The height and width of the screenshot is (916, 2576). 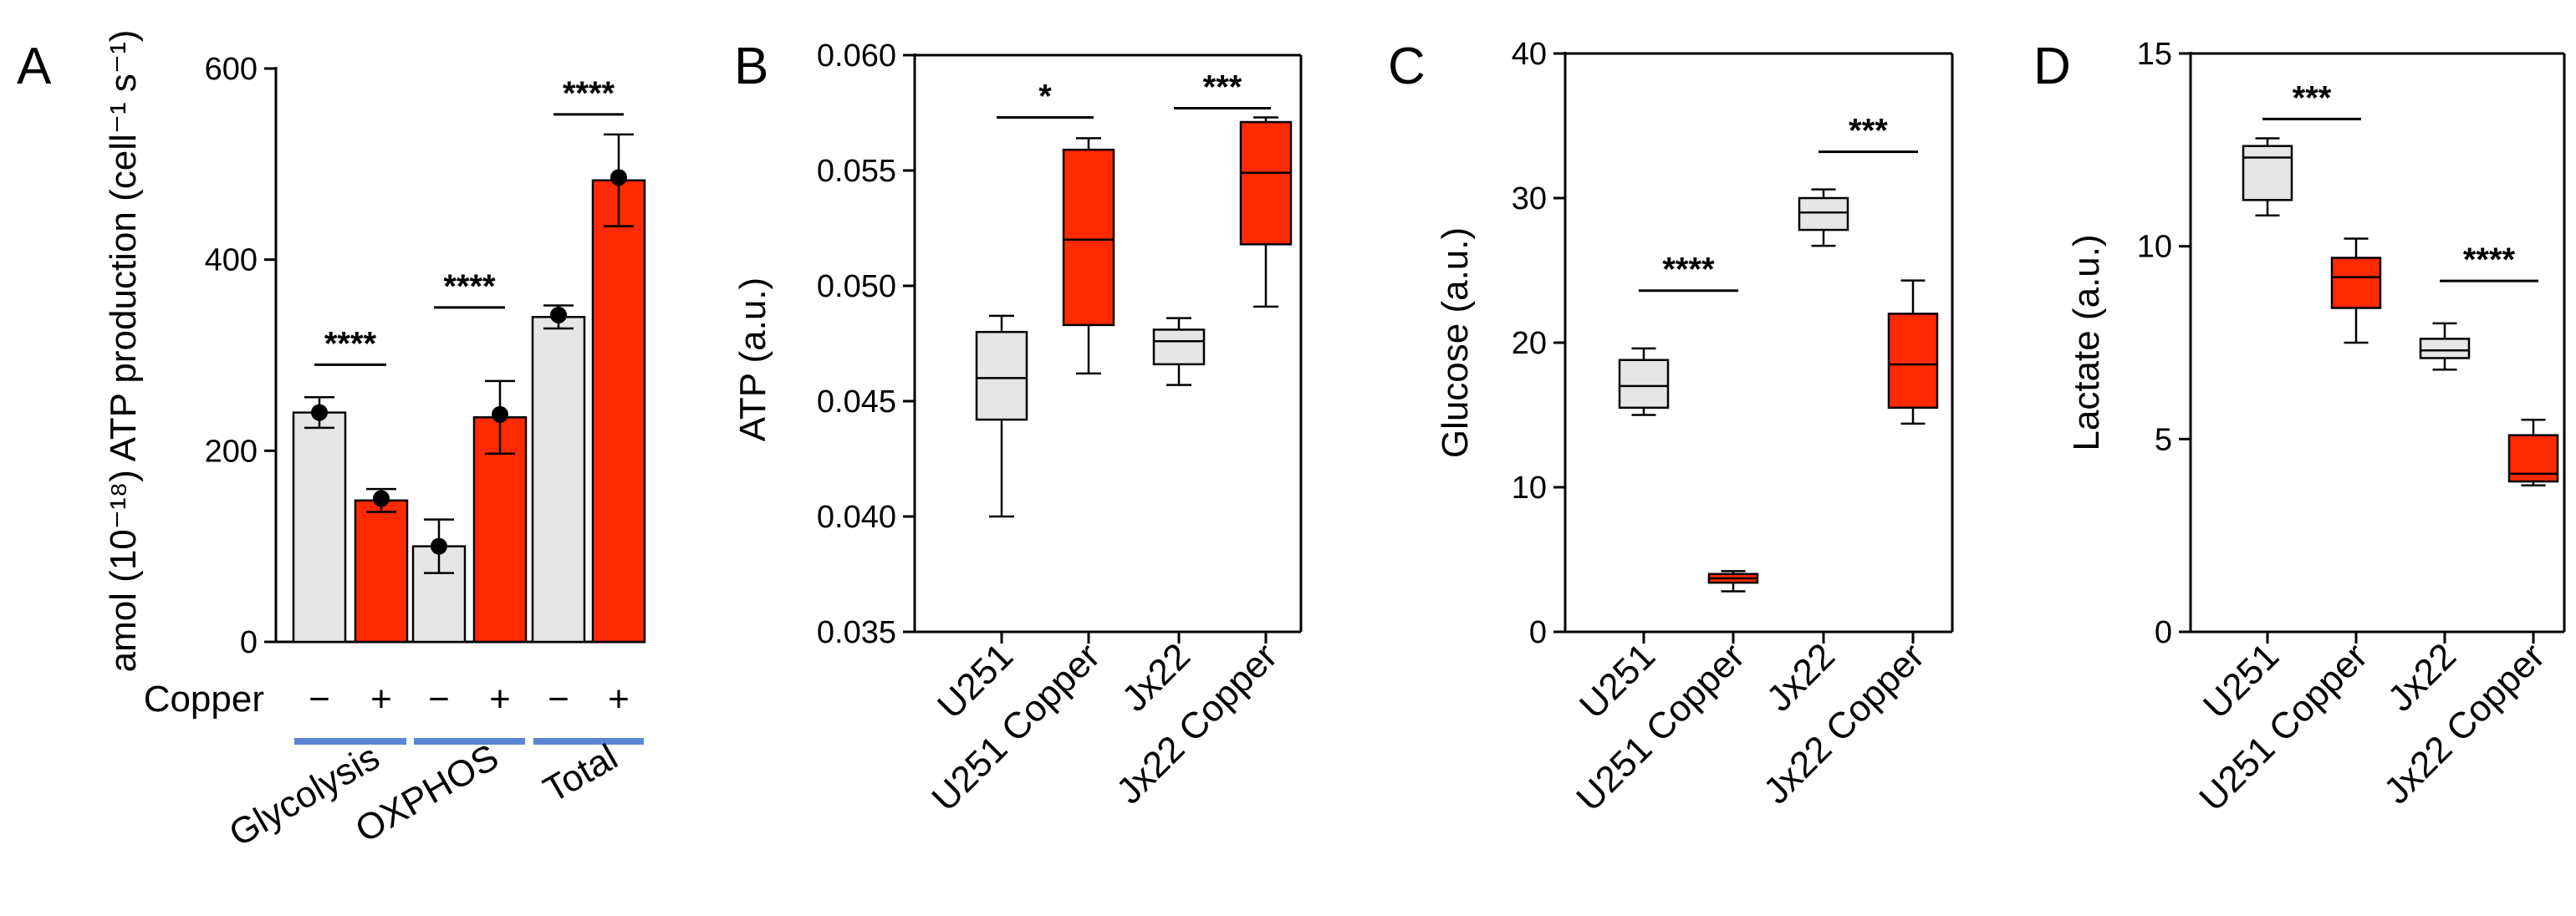 What do you see at coordinates (231, 260) in the screenshot?
I see `y-tick-label: 400` at bounding box center [231, 260].